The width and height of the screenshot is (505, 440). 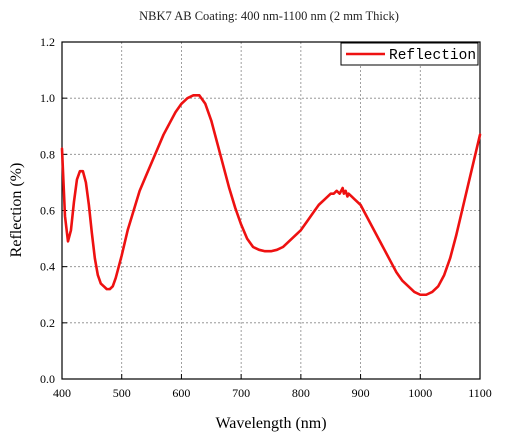 I want to click on y-tick-label: 0.2, so click(x=47, y=323).